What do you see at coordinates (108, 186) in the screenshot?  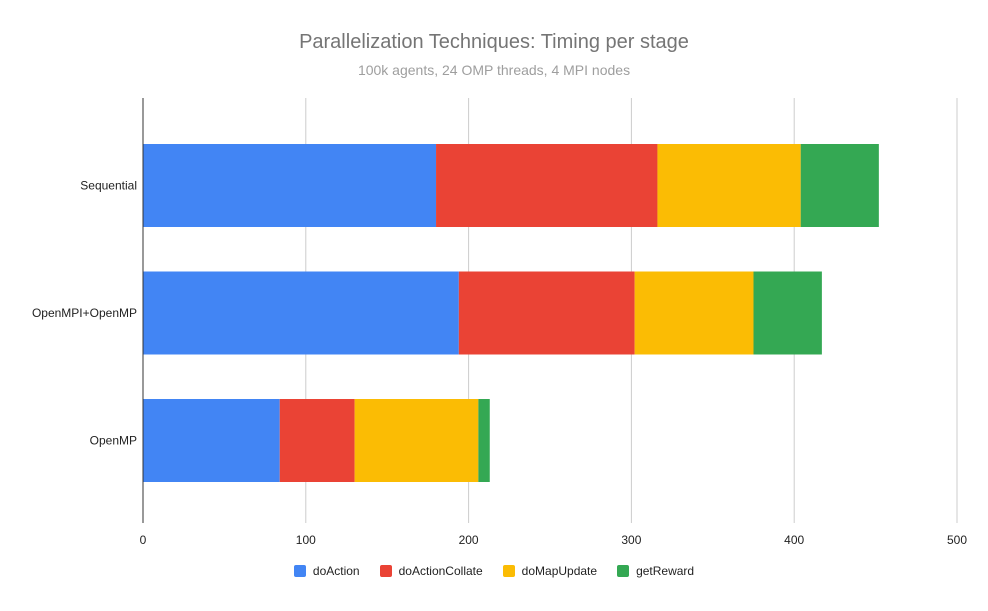 I see `category-label: Sequential` at bounding box center [108, 186].